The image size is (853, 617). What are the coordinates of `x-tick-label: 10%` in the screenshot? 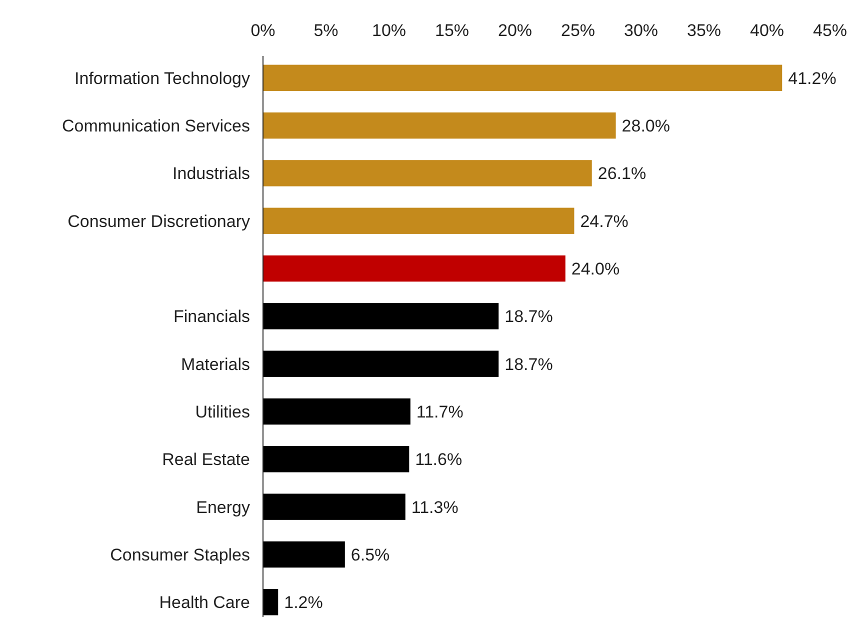 It's located at (389, 30).